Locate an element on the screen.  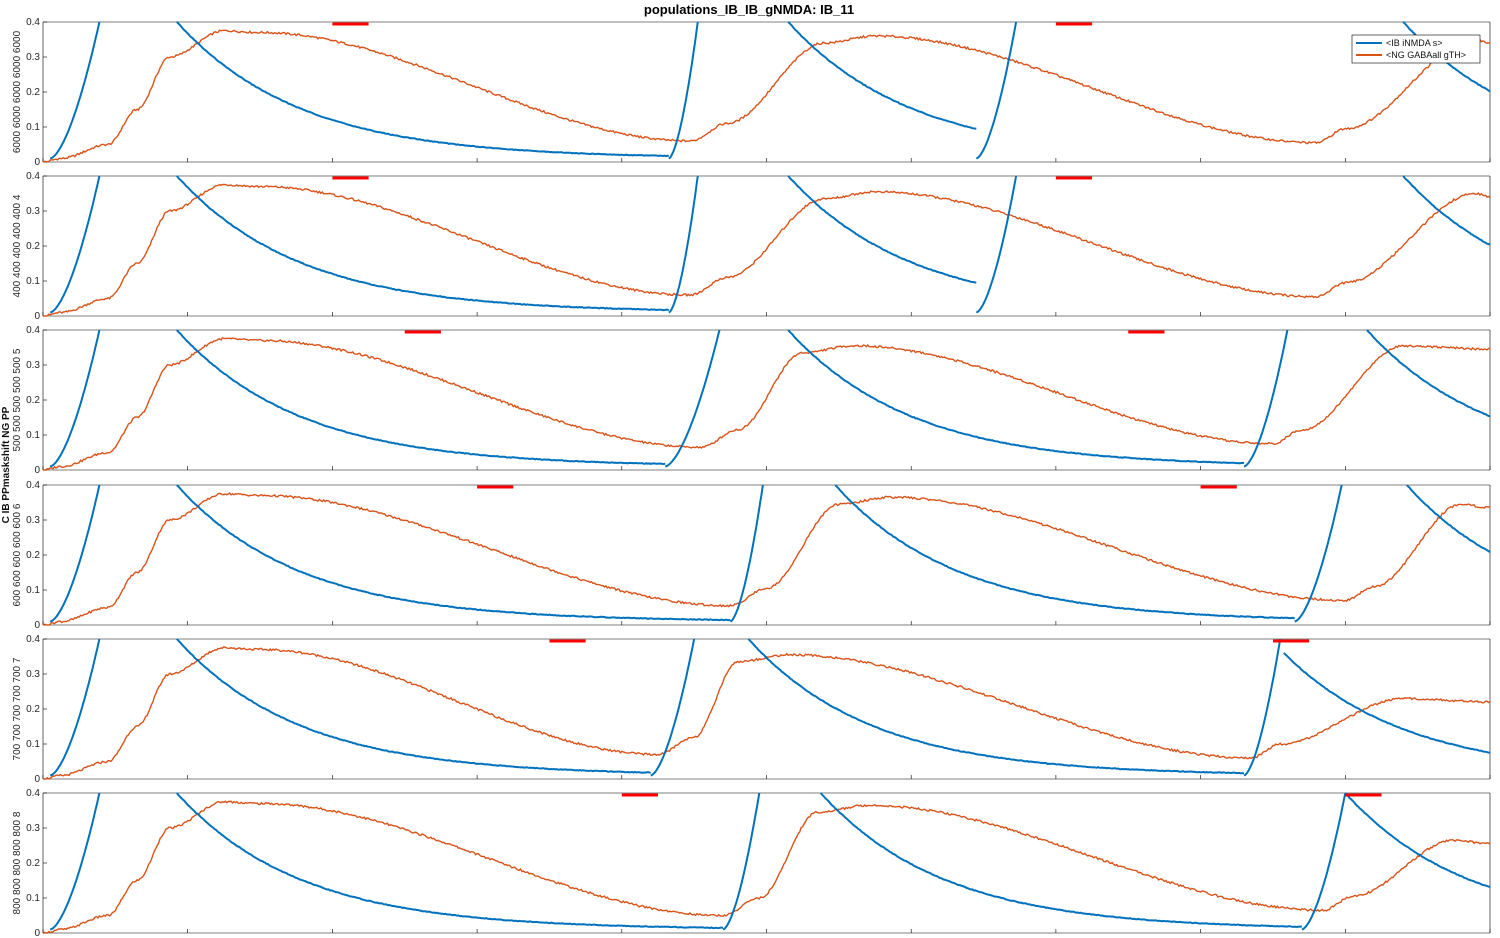
panel-ylabel: 600 600 600 600 600 6 is located at coordinates (17, 554).